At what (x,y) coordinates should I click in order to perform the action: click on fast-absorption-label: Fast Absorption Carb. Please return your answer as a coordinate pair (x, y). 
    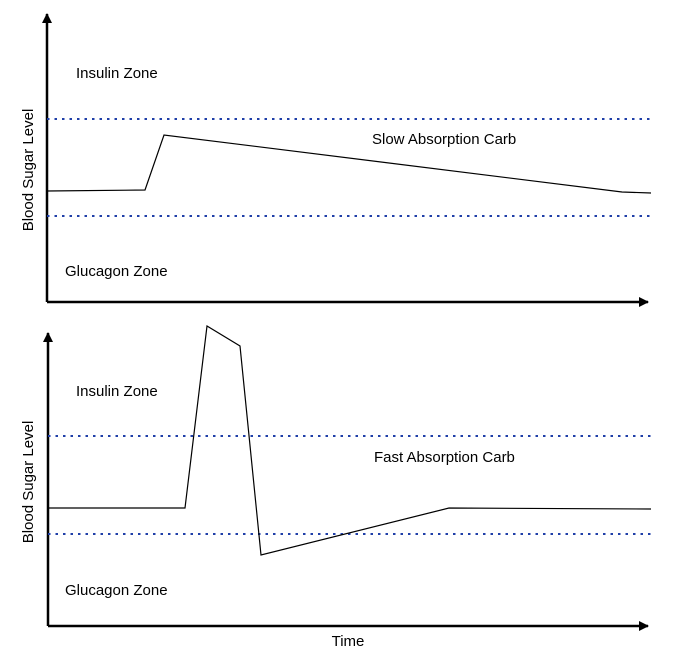
    Looking at the image, I should click on (444, 457).